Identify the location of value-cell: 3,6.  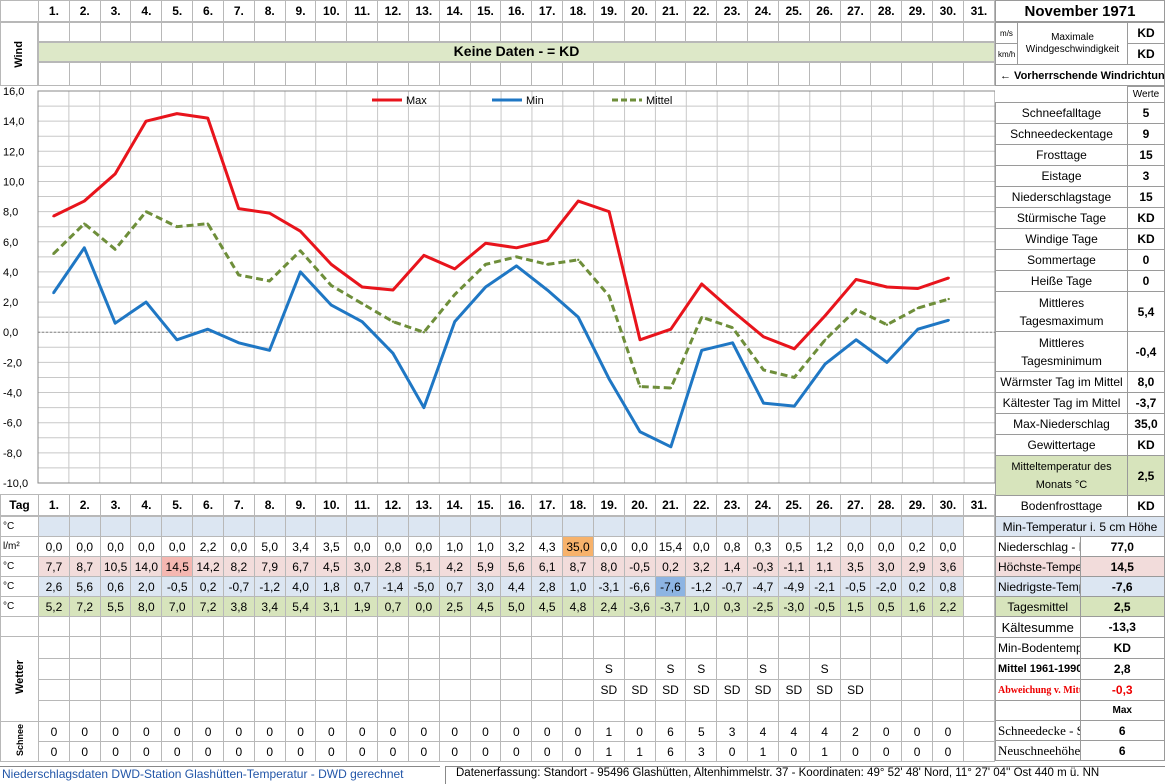
(948, 566).